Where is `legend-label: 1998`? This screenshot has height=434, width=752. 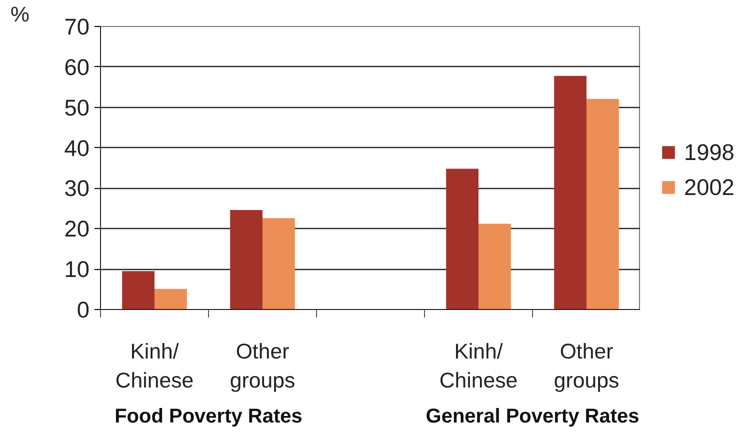
legend-label: 1998 is located at coordinates (709, 152).